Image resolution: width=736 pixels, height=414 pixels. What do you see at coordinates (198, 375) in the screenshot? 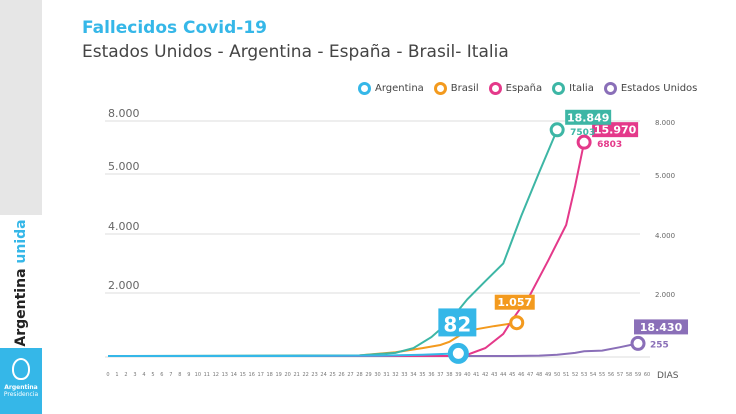
I see `x-tick-label: 10` at bounding box center [198, 375].